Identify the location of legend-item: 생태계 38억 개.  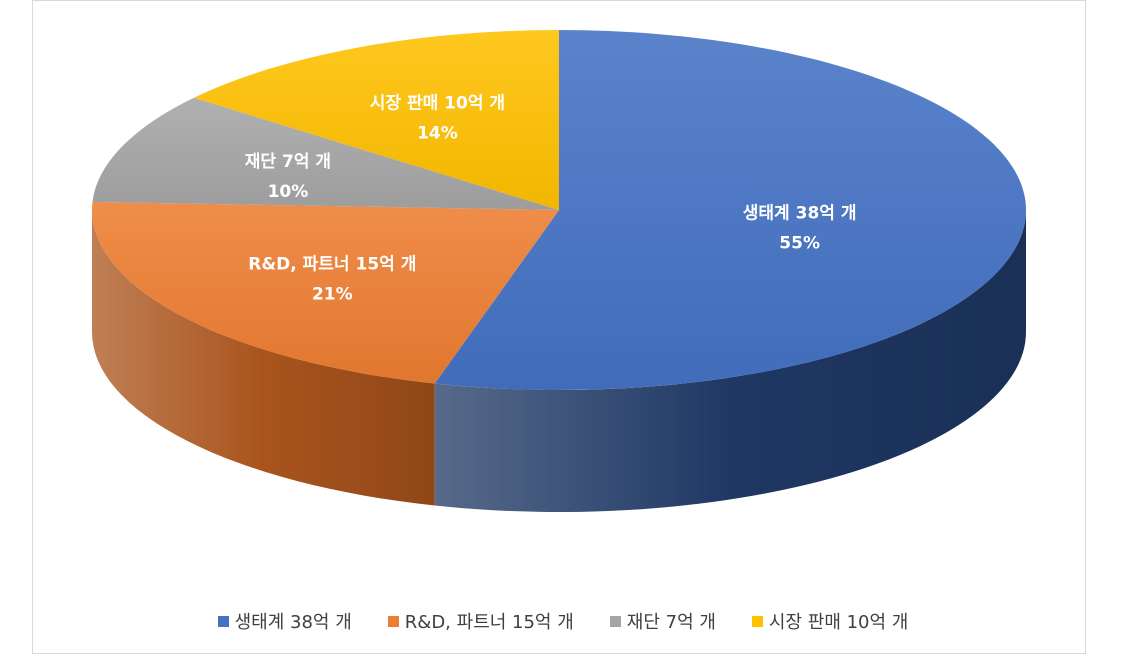
(284, 621).